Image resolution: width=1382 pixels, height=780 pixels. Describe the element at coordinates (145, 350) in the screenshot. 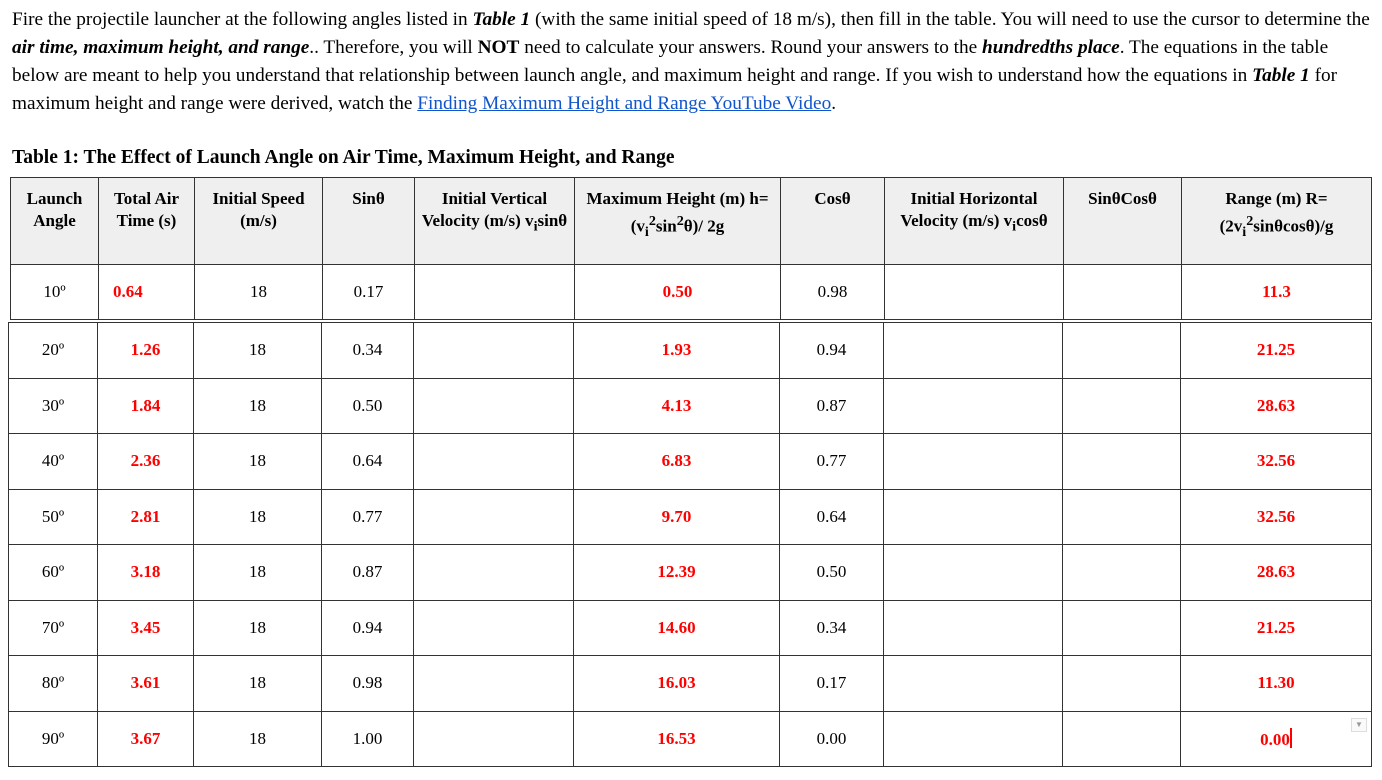

I see `cell-total-air-time: 1.26` at that location.